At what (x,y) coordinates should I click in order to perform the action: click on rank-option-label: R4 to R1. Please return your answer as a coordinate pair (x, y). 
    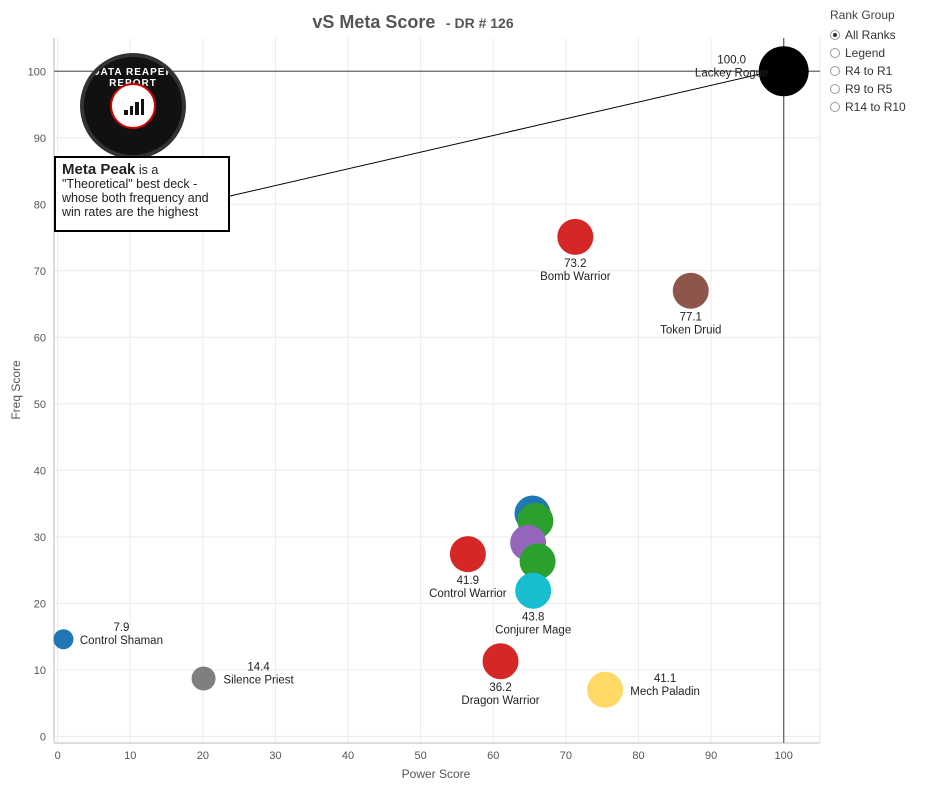
    Looking at the image, I should click on (869, 71).